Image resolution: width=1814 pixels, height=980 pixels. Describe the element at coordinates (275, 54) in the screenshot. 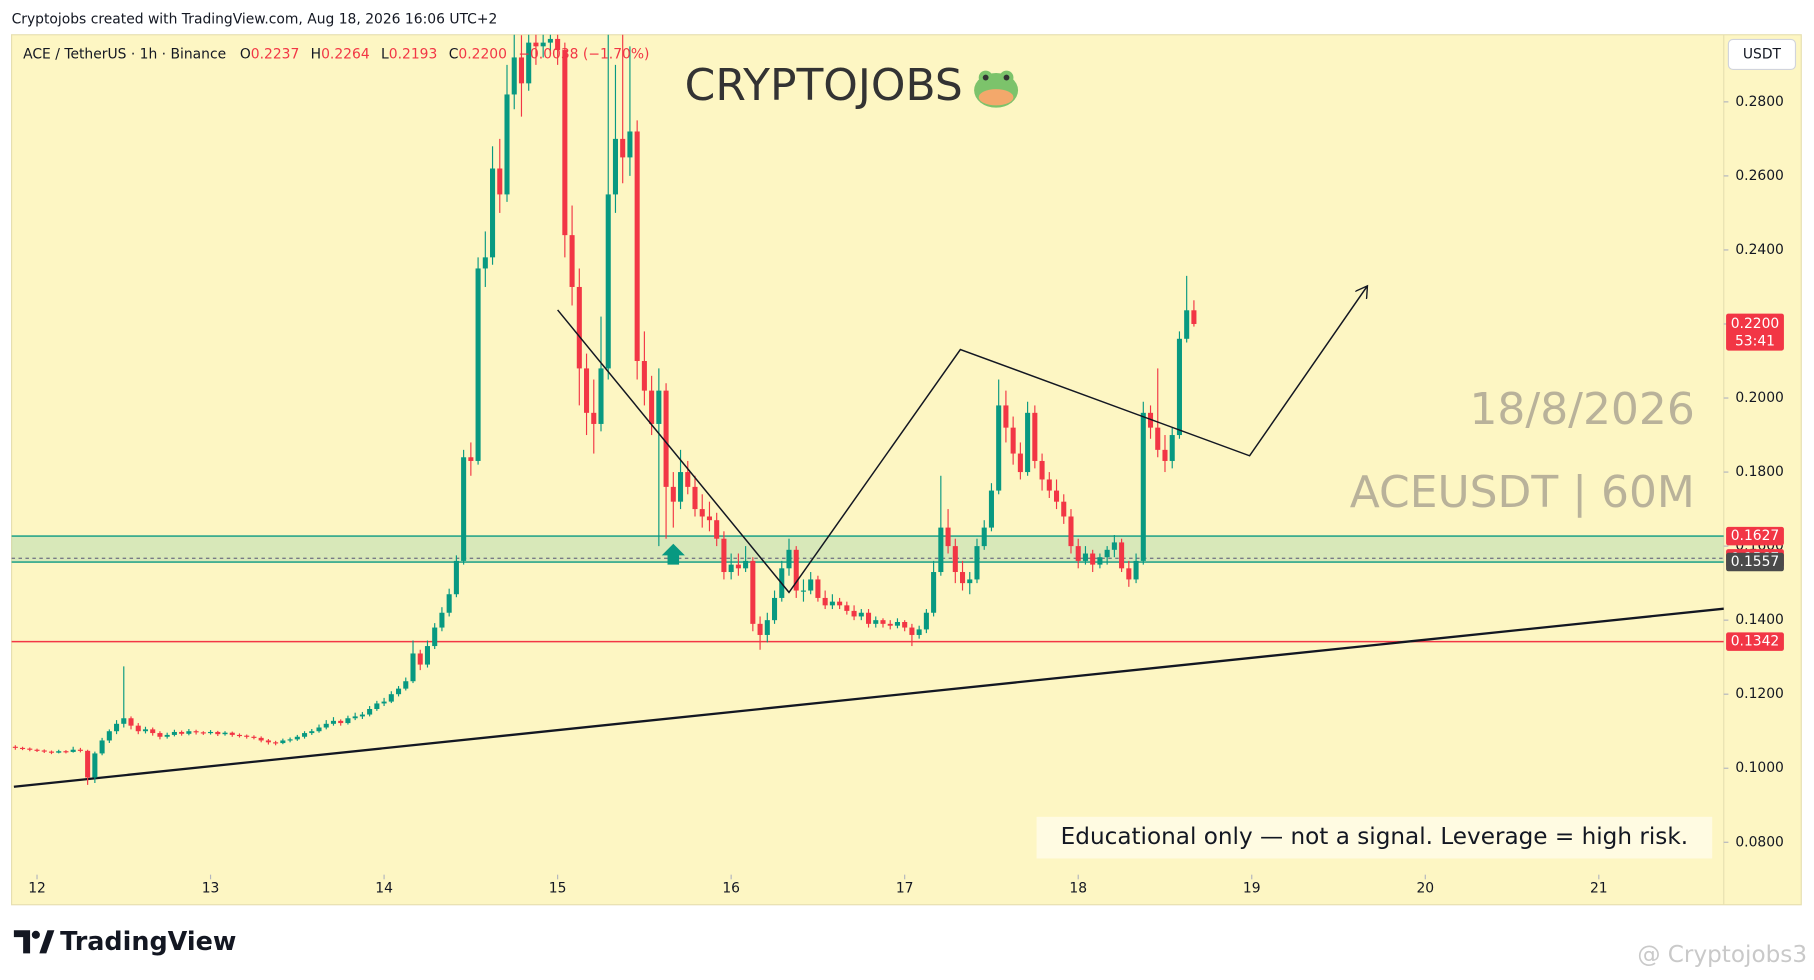

I see `ohlc-value: 0.2237` at that location.